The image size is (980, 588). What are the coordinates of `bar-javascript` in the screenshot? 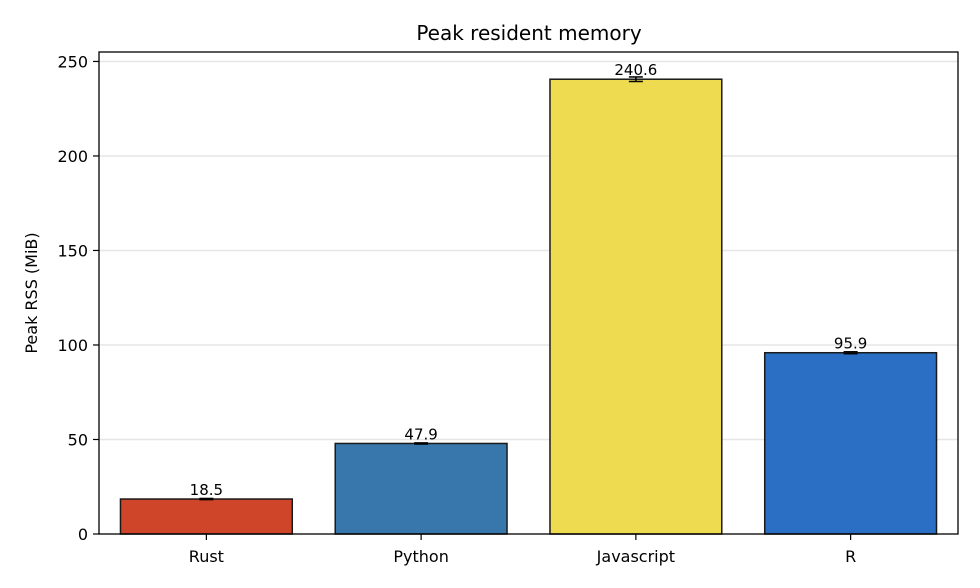 It's located at (636, 306).